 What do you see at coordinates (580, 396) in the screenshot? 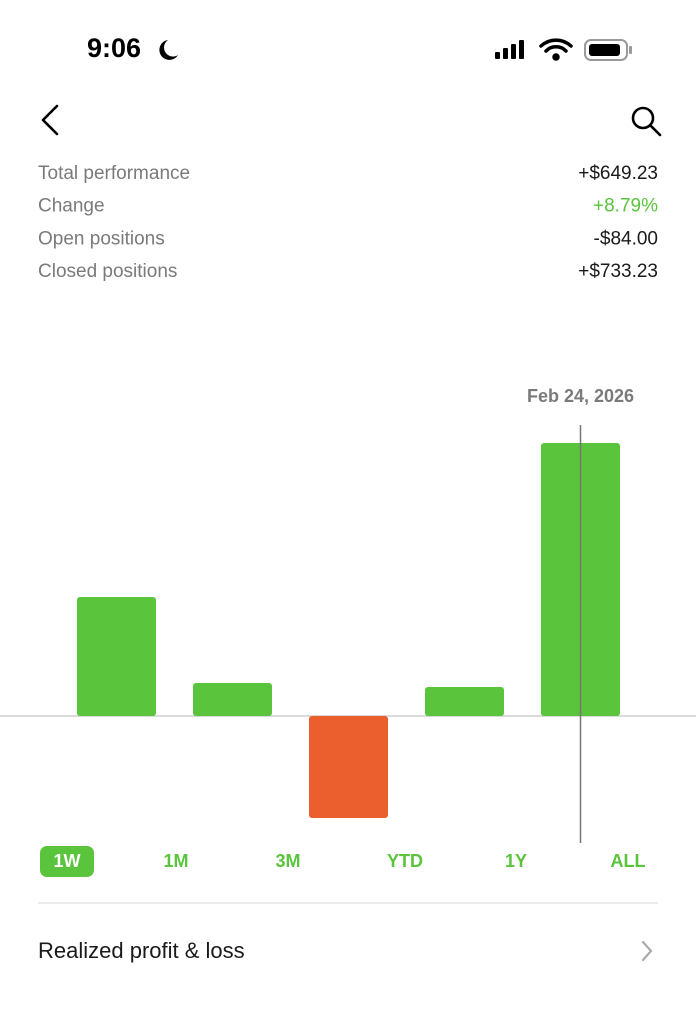
I see `crosshair-date: Feb 24, 2026` at bounding box center [580, 396].